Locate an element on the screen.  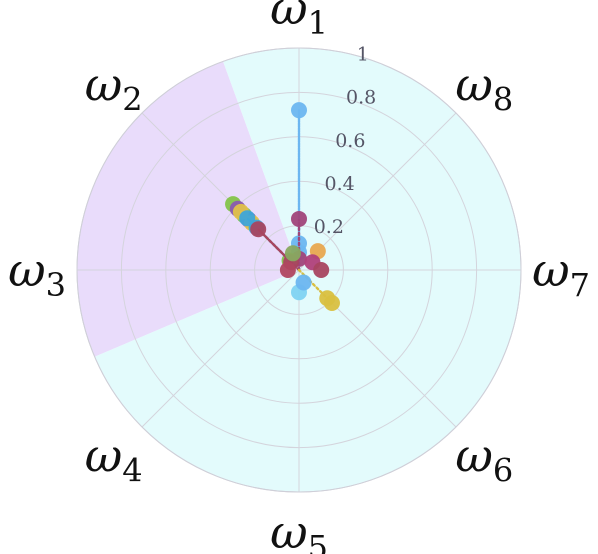
radial-tick-labels: 0.2 0.4 0.6 0.8 1 is located at coordinates (345, 141).